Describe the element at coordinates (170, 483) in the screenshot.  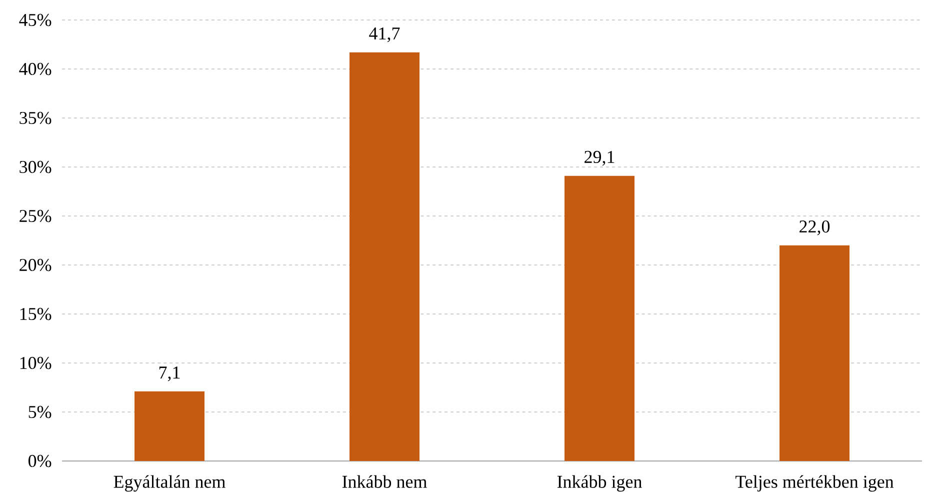
I see `x-tick-label: Egyáltalán nem` at that location.